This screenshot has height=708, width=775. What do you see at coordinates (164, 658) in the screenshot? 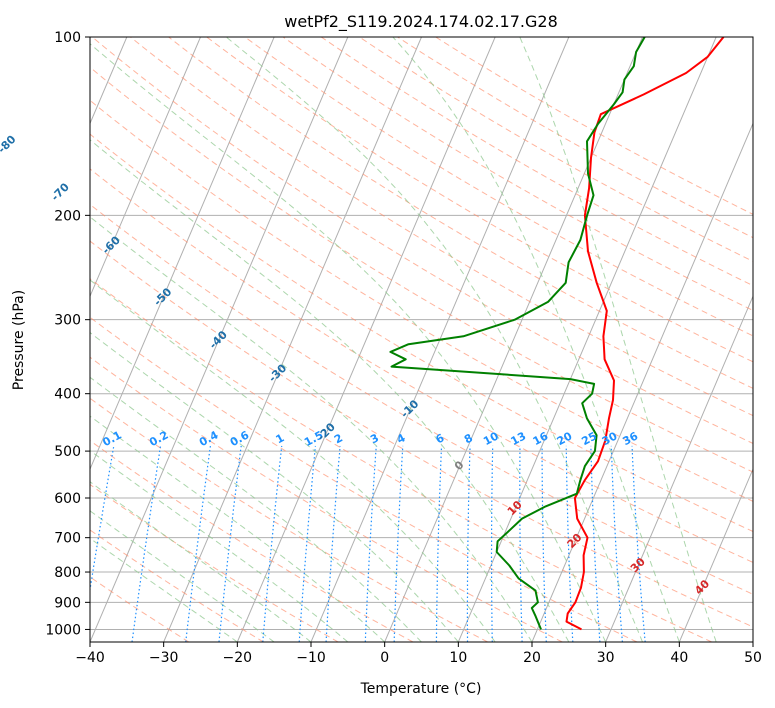
I see `x-tick-label: −30` at bounding box center [164, 658].